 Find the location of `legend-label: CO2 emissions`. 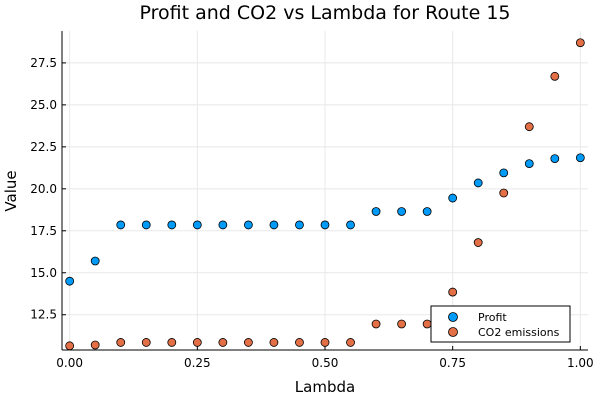

legend-label: CO2 emissions is located at coordinates (519, 332).